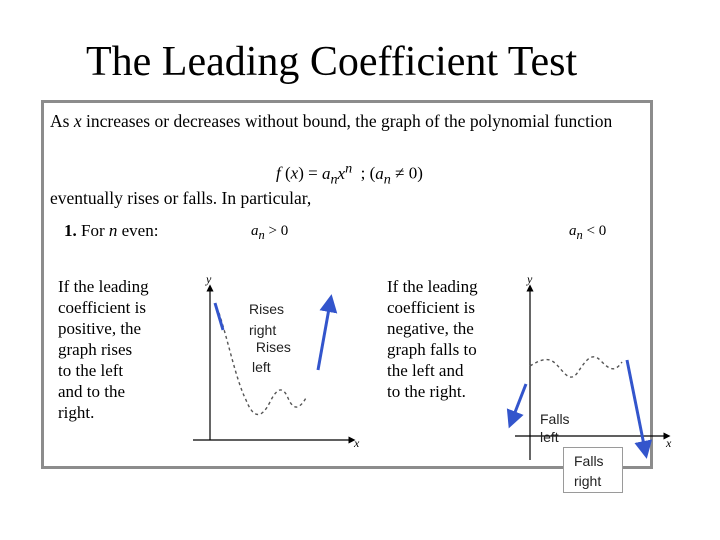 The image size is (720, 540). What do you see at coordinates (270, 232) in the screenshot?
I see `condition-positive: an > 0` at bounding box center [270, 232].